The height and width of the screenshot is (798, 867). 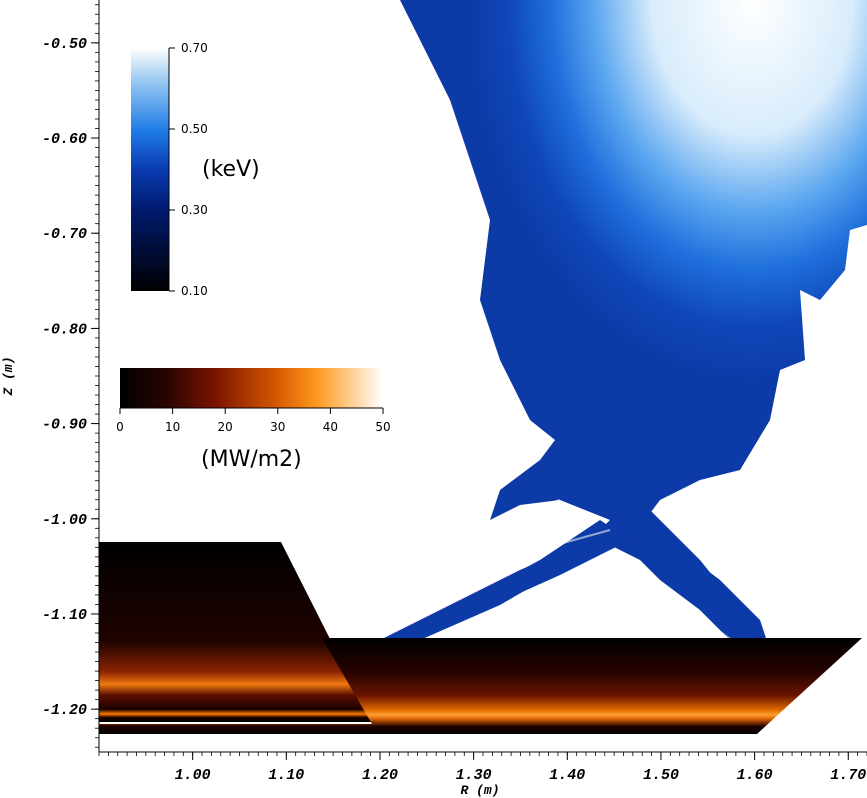 I want to click on x-tick-label: 1.10, so click(x=286, y=775).